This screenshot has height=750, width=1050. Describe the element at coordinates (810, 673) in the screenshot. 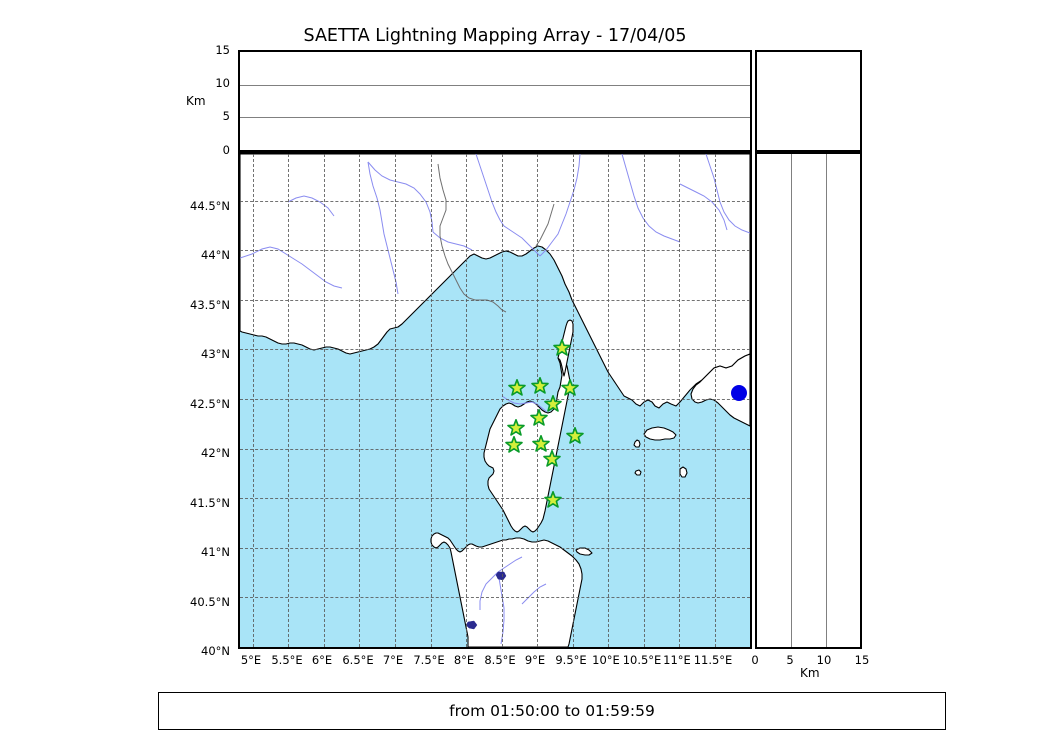

I see `axis-label-right-km: Km` at that location.